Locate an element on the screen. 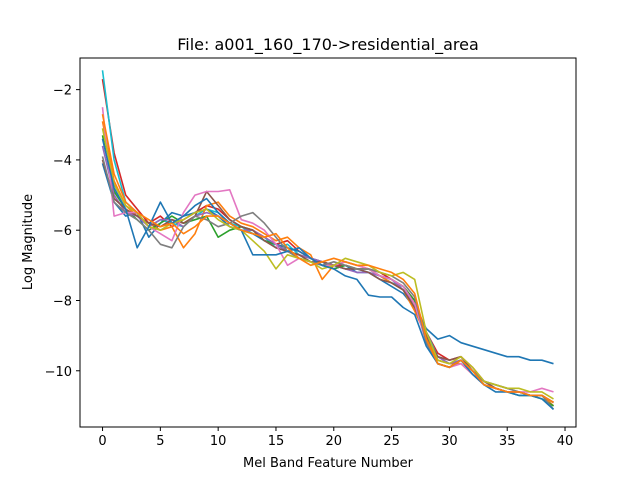 The width and height of the screenshot is (640, 480). x-tick-label: 10 is located at coordinates (218, 441).